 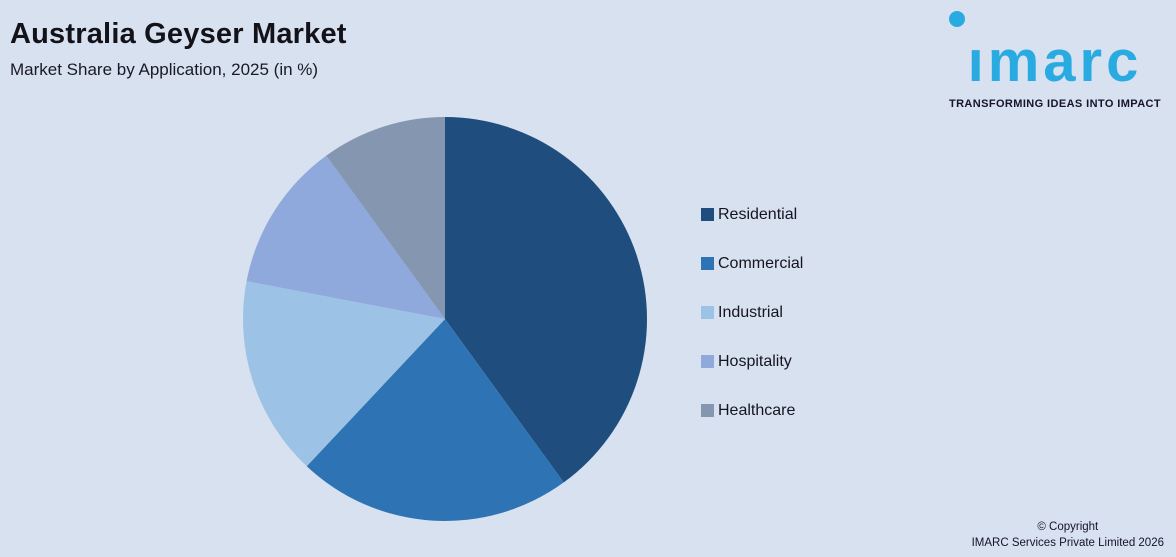 I want to click on pie-slice-commercial, so click(x=435, y=420).